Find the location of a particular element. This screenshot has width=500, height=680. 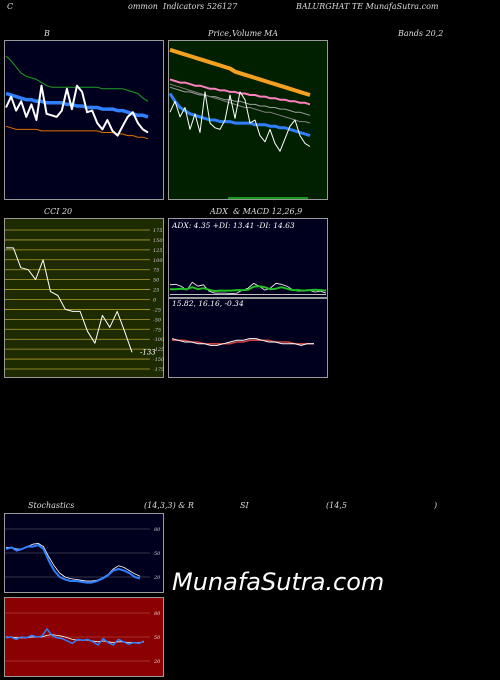

cci-line is located at coordinates (69, 300).